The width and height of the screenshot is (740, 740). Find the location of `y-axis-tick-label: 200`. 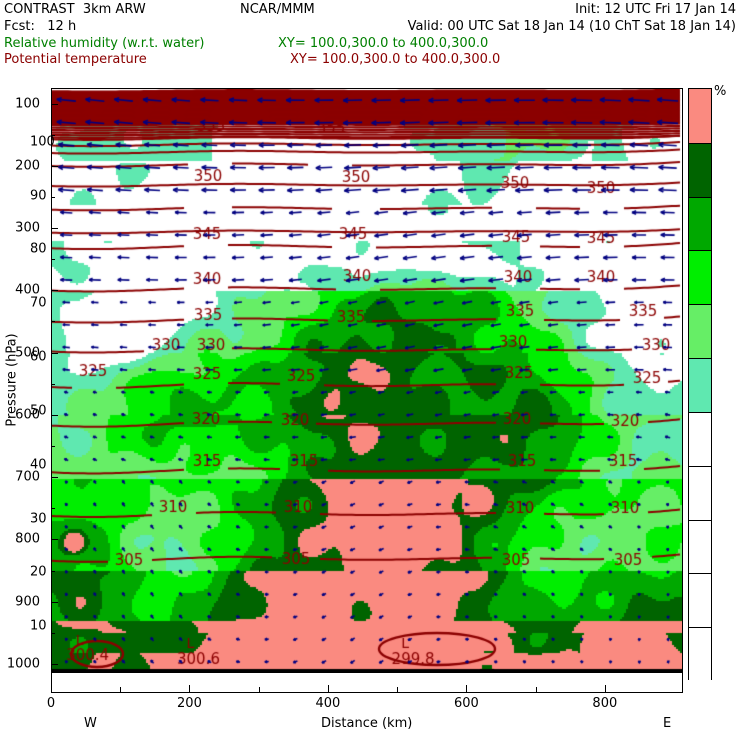

y-axis-tick-label: 200 is located at coordinates (27, 166).